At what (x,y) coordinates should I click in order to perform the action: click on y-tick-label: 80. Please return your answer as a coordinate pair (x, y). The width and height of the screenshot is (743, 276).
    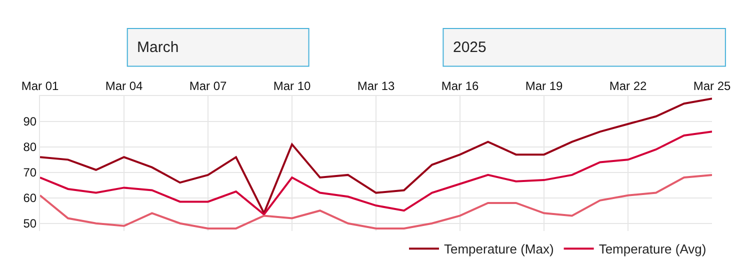
    Looking at the image, I should click on (30, 147).